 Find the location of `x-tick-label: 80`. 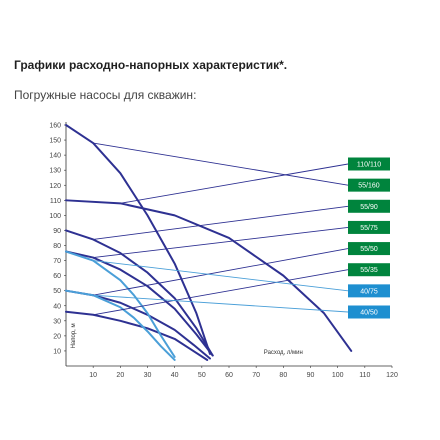

x-tick-label: 80 is located at coordinates (283, 375).